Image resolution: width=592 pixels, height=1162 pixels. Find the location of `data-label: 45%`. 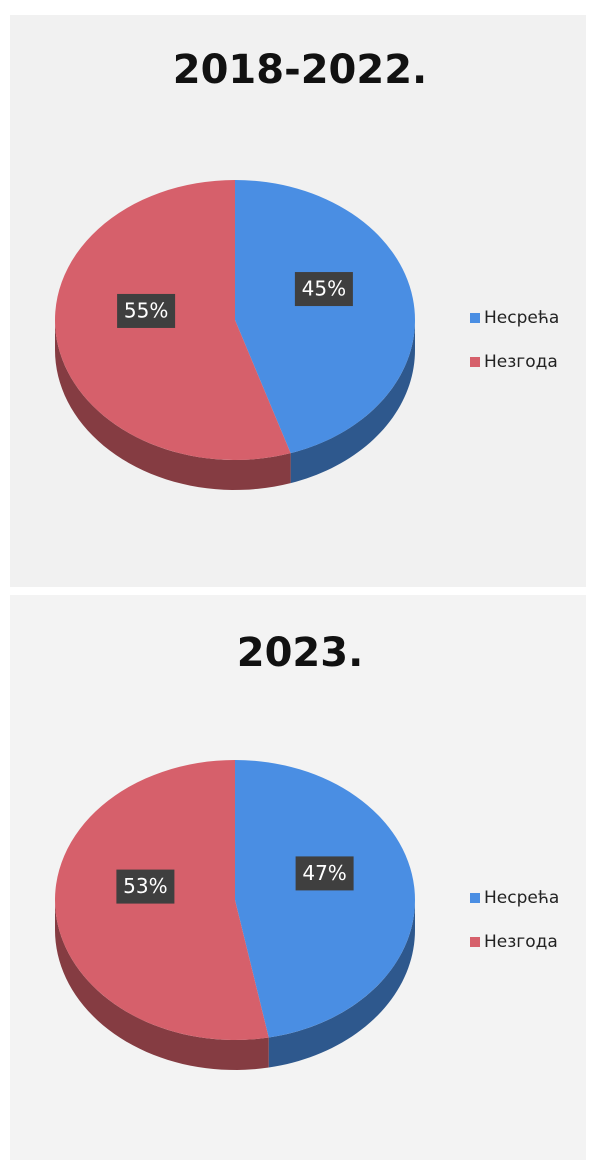

data-label: 45% is located at coordinates (324, 289).